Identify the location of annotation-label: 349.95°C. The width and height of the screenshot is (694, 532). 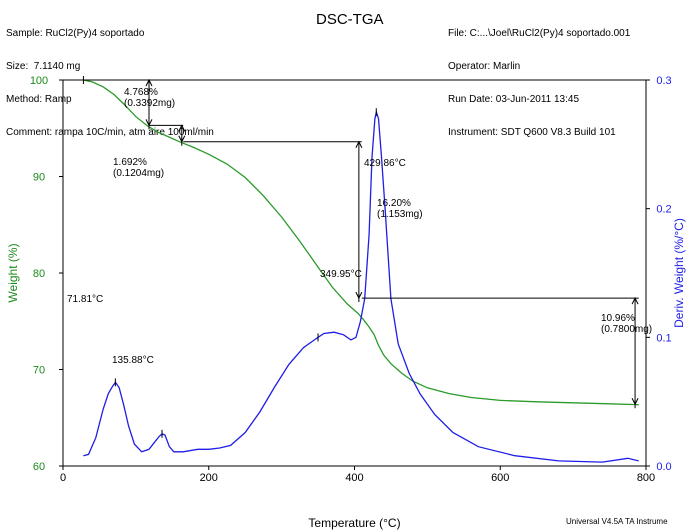
(341, 274).